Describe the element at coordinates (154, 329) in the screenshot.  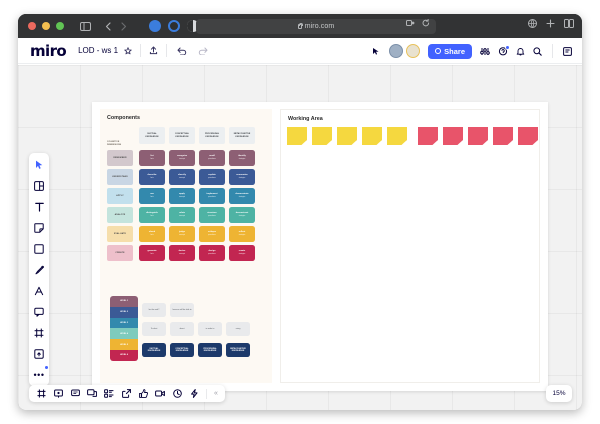
I see `gray-chip: To what` at that location.